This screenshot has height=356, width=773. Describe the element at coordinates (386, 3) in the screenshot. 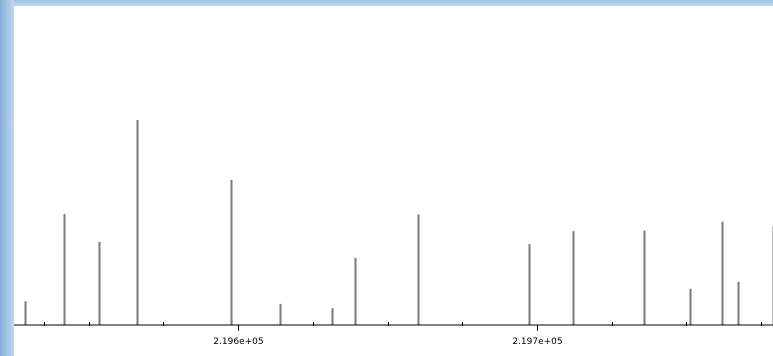

I see `window-top-border` at that location.